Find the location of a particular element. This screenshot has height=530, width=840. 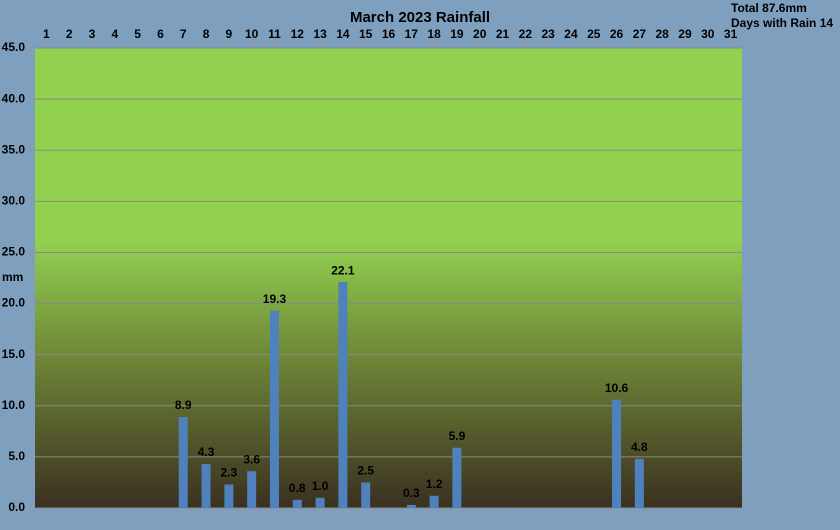

y-axis-label: mm is located at coordinates (12, 277).